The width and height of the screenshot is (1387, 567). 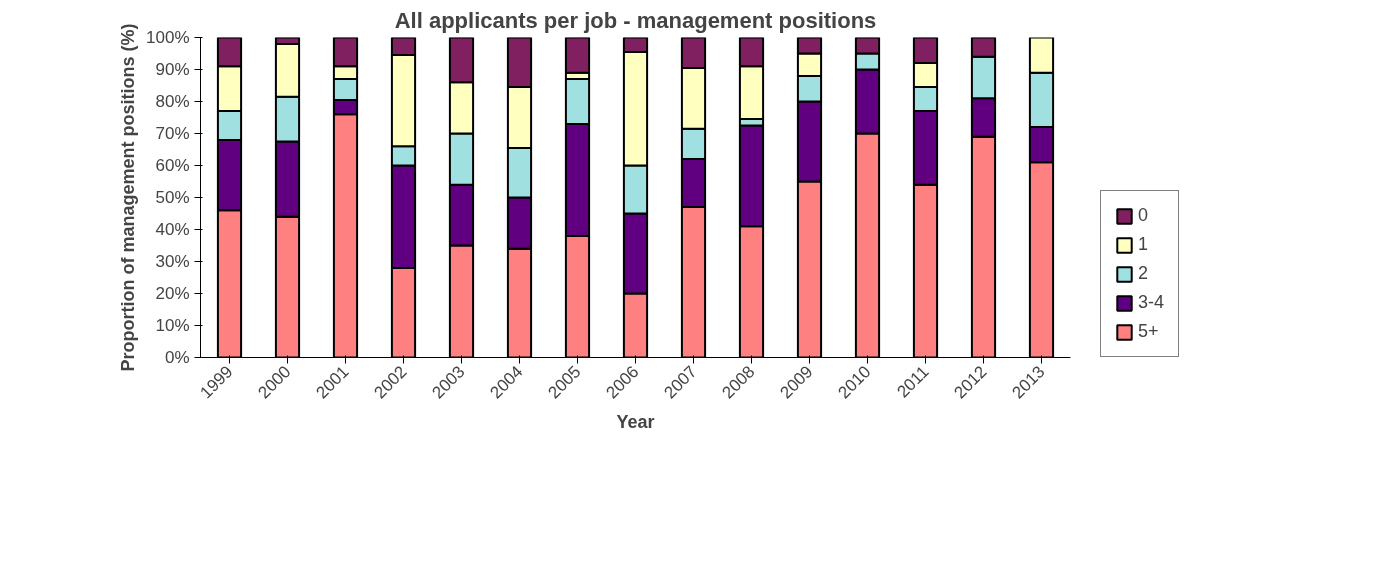 What do you see at coordinates (635, 20) in the screenshot?
I see `chart-title: All applicants per job - management positions` at bounding box center [635, 20].